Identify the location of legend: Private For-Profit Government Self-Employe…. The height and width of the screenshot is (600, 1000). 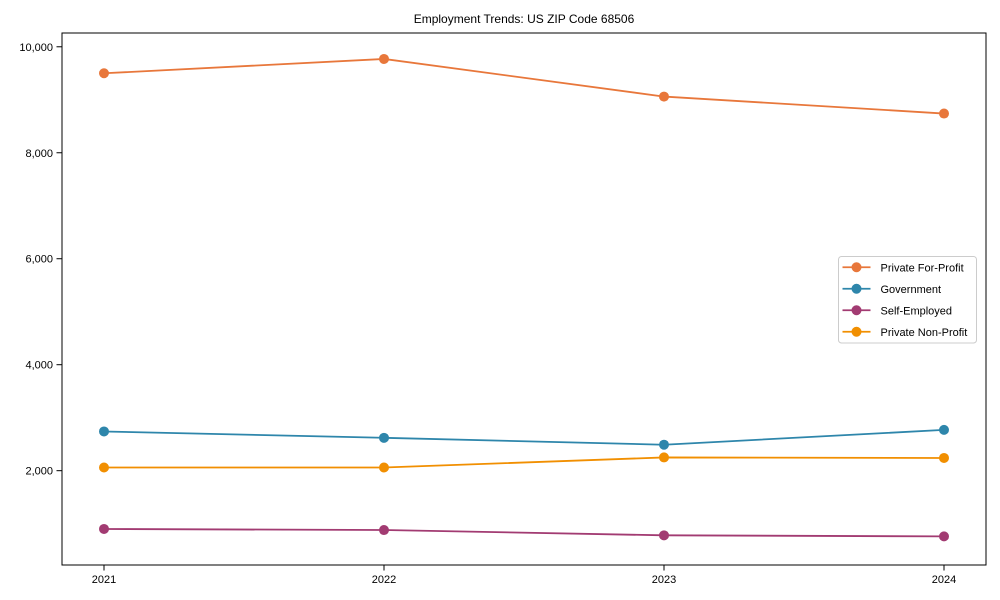
(907, 300).